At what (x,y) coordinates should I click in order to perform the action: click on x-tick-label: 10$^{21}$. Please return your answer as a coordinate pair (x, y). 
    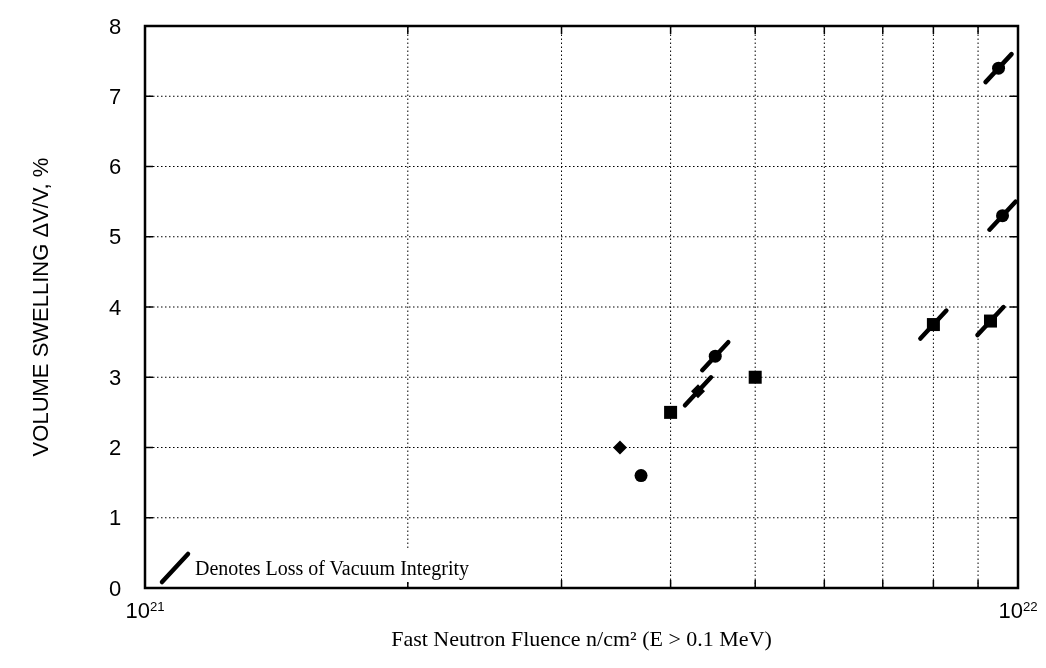
    Looking at the image, I should click on (145, 610).